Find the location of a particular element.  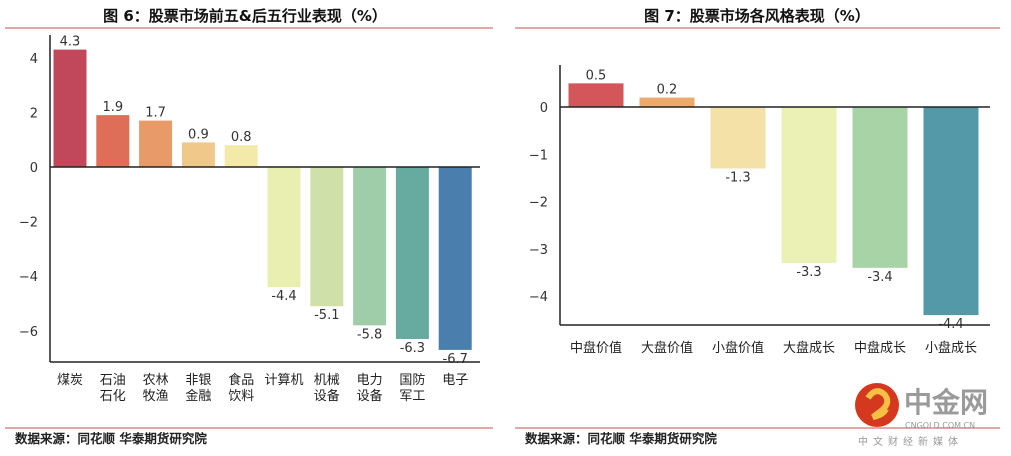

data-label: 1.7 is located at coordinates (155, 113).